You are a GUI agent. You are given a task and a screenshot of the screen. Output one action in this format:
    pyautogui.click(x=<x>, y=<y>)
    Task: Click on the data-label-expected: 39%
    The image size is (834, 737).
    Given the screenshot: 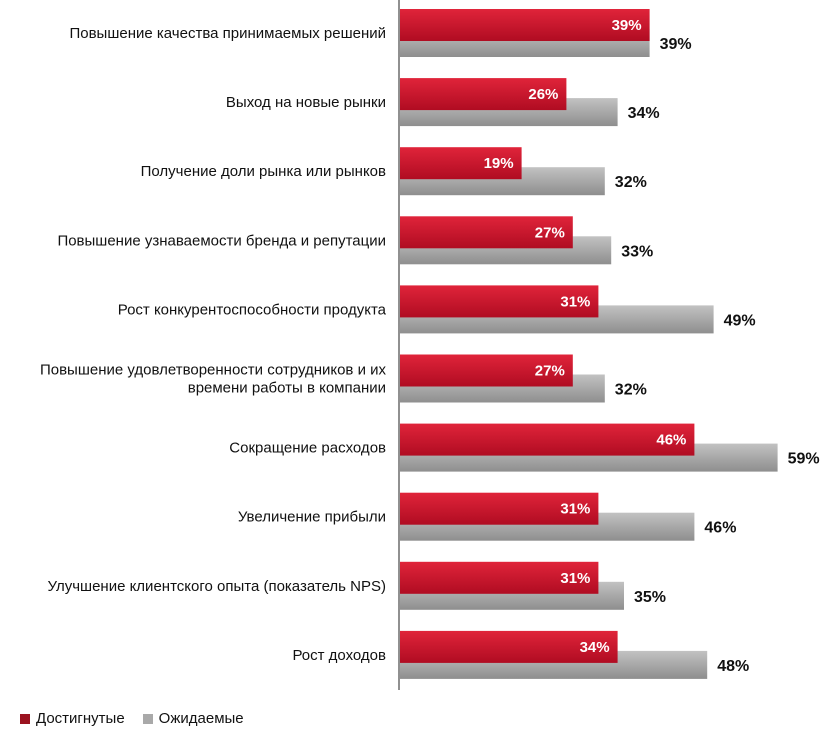 What is the action you would take?
    pyautogui.click(x=676, y=44)
    